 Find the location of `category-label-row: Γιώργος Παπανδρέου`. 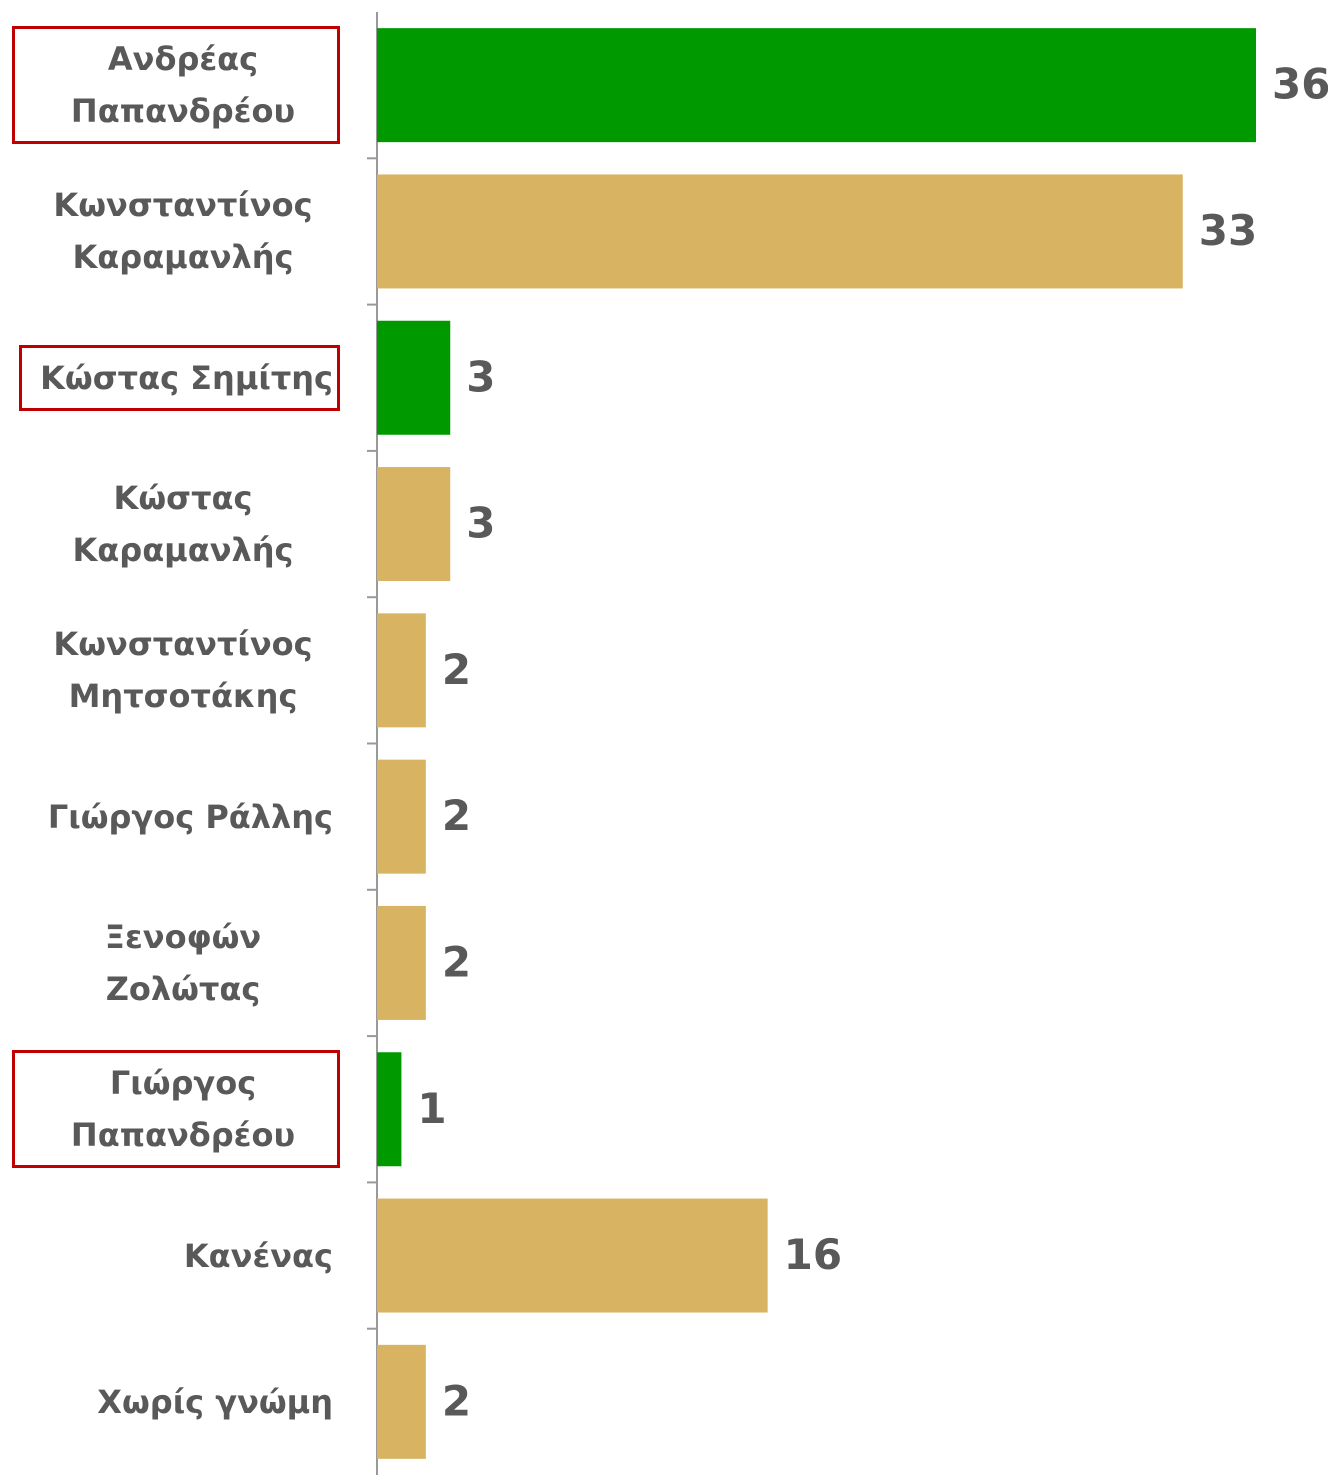

category-label-row: Γιώργος Παπανδρέου is located at coordinates (170, 1109).